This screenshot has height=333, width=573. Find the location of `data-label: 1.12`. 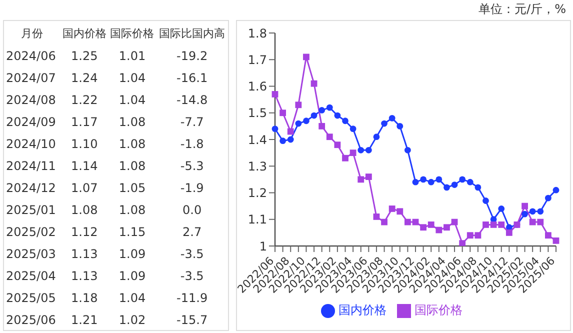

data-label: 1.12 is located at coordinates (84, 232).